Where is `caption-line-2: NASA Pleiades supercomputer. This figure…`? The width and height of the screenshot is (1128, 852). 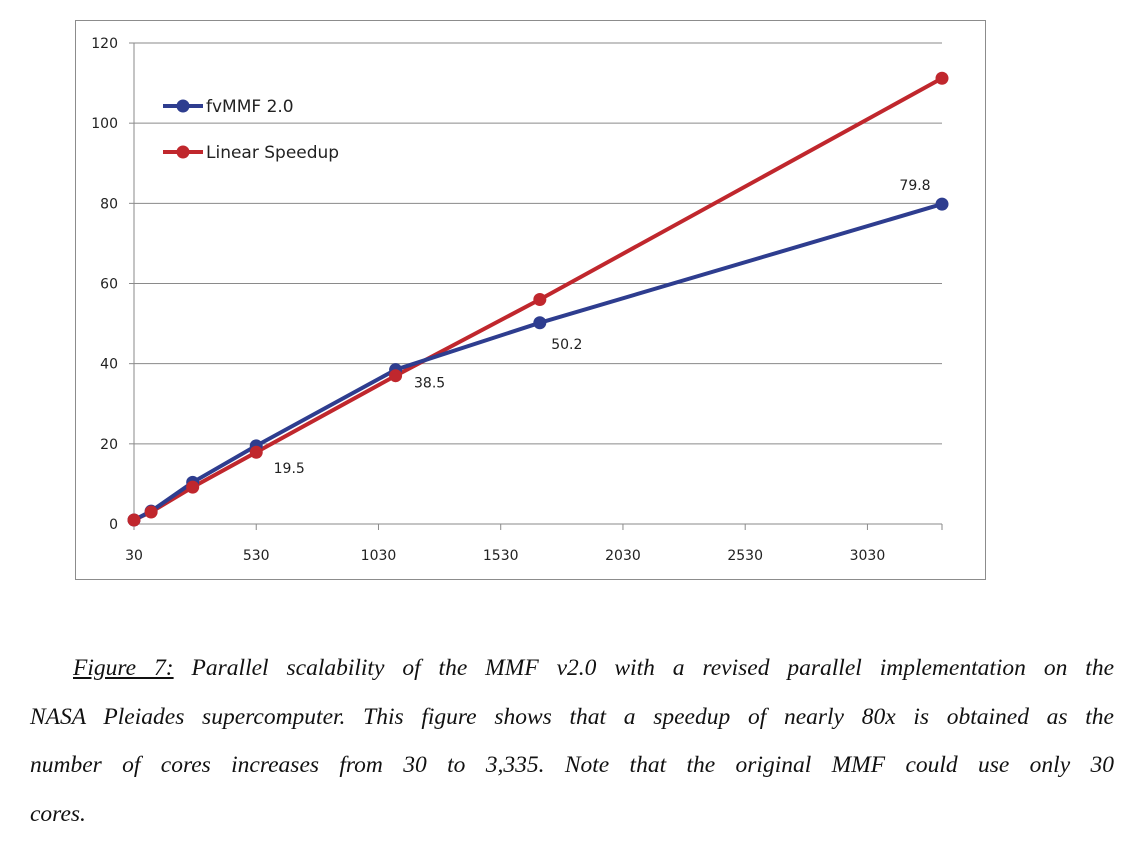 caption-line-2: NASA Pleiades supercomputer. This figure… is located at coordinates (572, 716).